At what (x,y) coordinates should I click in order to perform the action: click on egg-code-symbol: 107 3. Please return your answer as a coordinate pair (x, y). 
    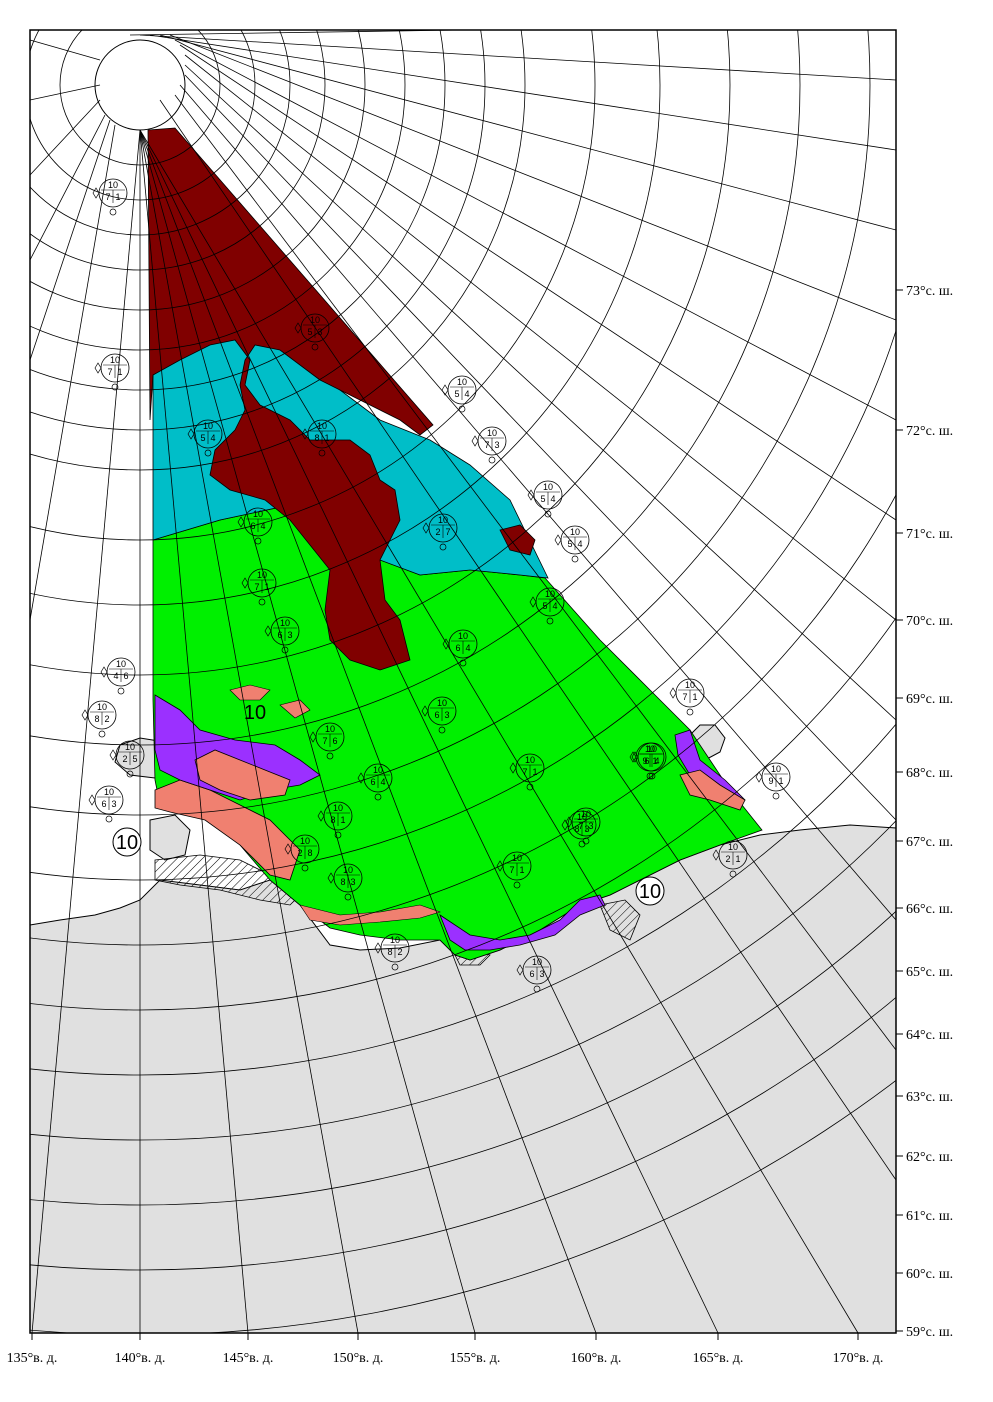
    Looking at the image, I should click on (583, 826).